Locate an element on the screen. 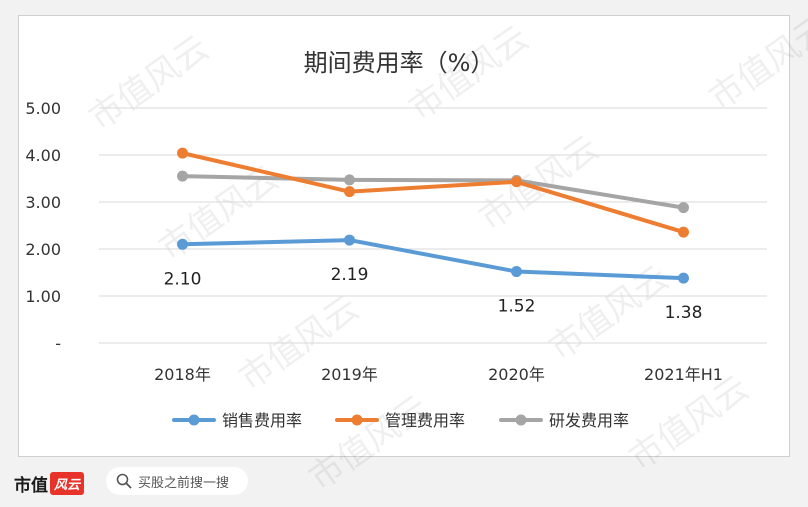 The width and height of the screenshot is (808, 507). legend-label: 管理费用率 is located at coordinates (425, 420).